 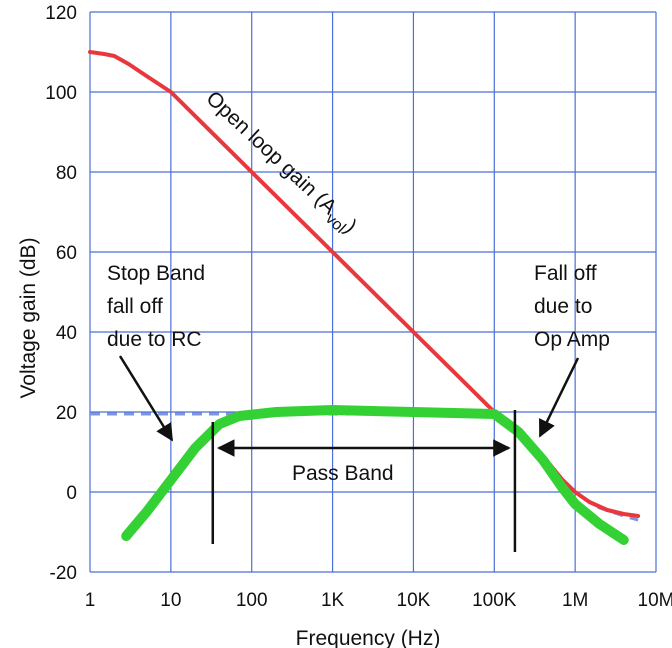 I want to click on y-tick-labels: 120 100 80 60 40 20 0 -20, so click(x=61, y=293).